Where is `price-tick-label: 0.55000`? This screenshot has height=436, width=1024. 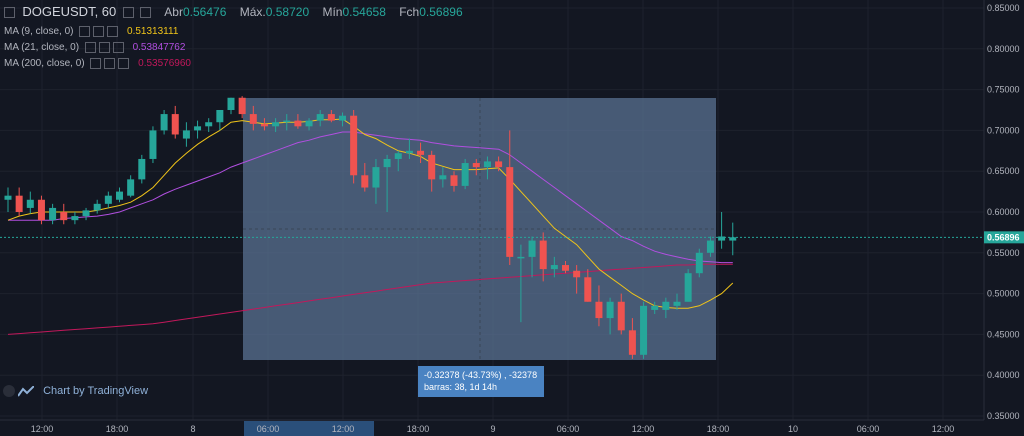
price-tick-label: 0.55000 is located at coordinates (1003, 253).